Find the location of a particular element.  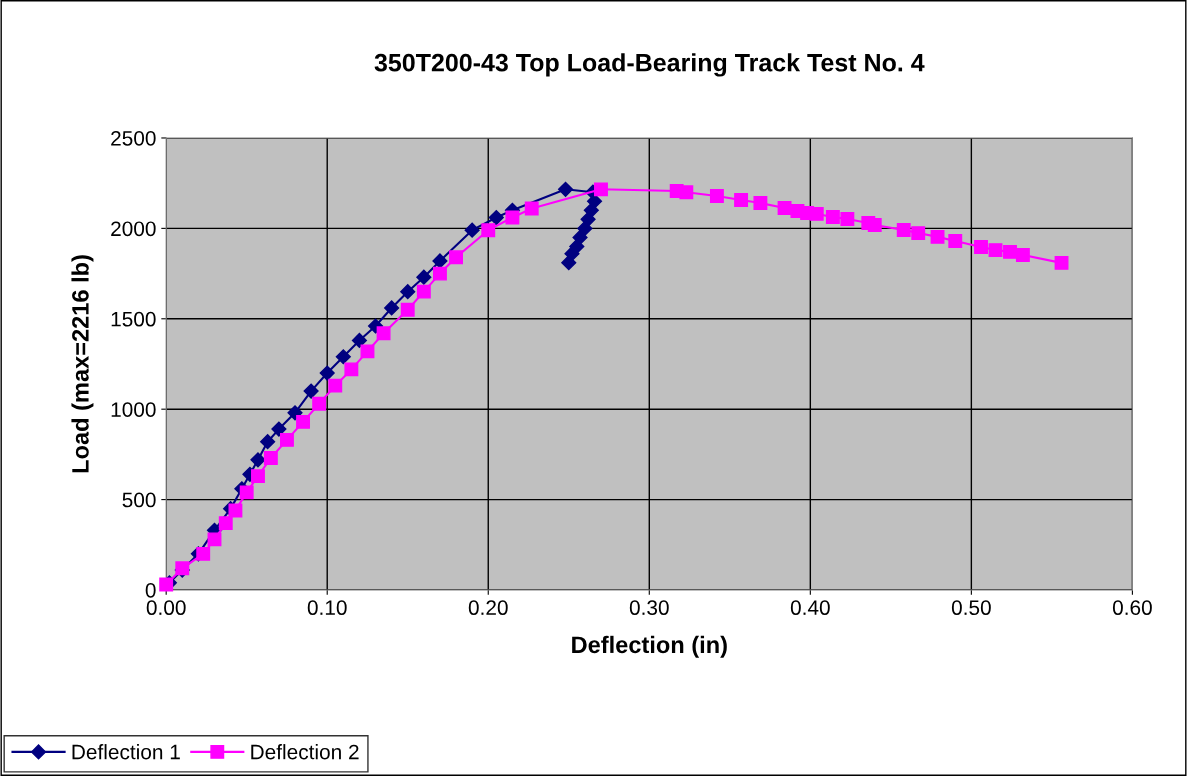

x-tick-label: 0.40 is located at coordinates (810, 608).